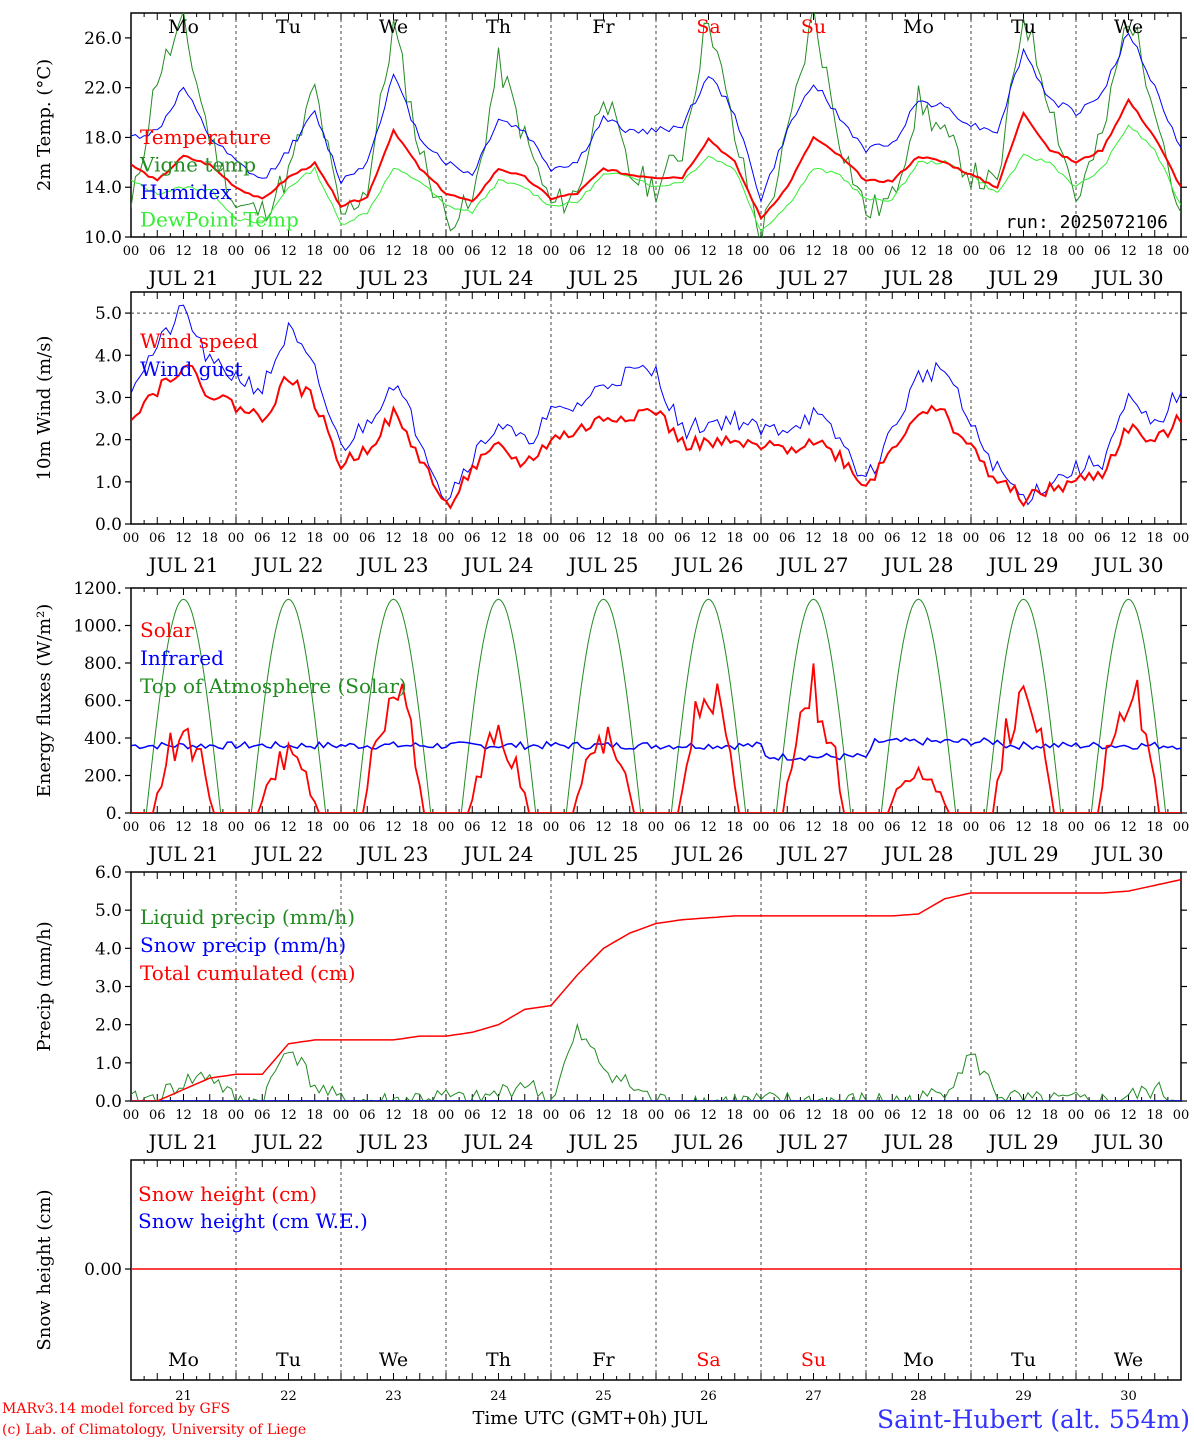 The height and width of the screenshot is (1440, 1194). Describe the element at coordinates (116, 1409) in the screenshot. I see `credit-line-1: MARv3.14 model forced by GFS` at that location.